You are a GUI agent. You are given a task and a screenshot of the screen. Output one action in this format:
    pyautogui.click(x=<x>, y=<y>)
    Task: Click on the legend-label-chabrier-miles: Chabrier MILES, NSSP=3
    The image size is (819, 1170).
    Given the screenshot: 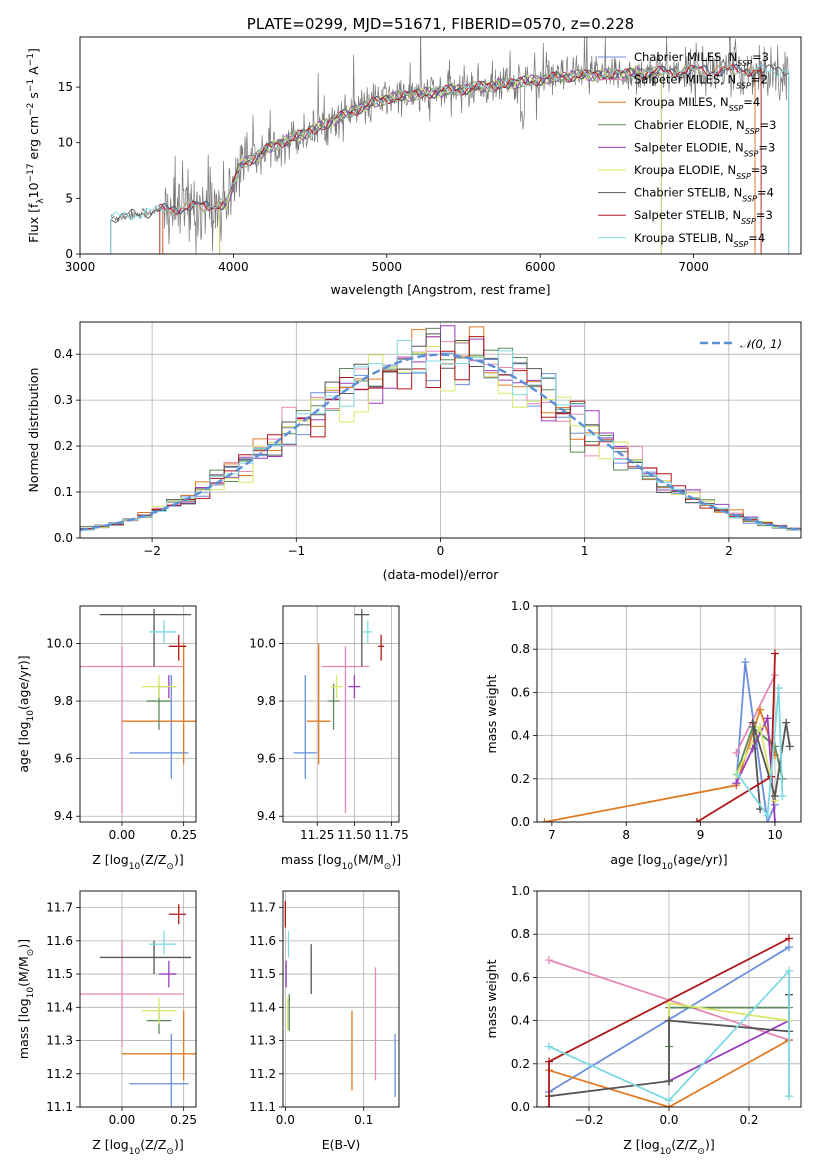 What is the action you would take?
    pyautogui.click(x=701, y=59)
    